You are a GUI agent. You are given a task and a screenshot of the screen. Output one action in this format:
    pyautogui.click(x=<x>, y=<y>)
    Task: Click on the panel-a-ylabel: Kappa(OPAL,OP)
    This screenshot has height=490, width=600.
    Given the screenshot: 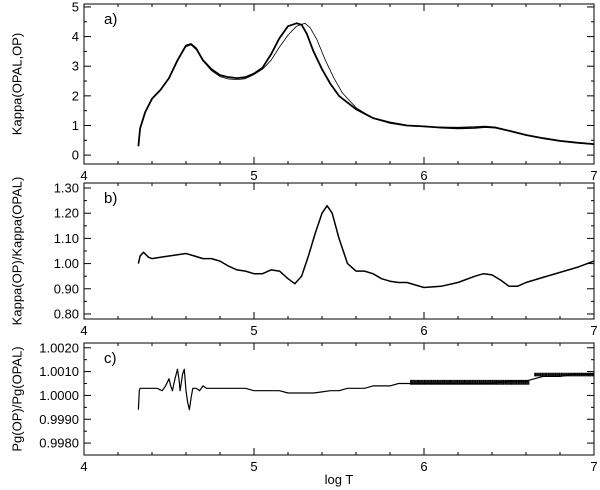 What is the action you would take?
    pyautogui.click(x=17, y=84)
    